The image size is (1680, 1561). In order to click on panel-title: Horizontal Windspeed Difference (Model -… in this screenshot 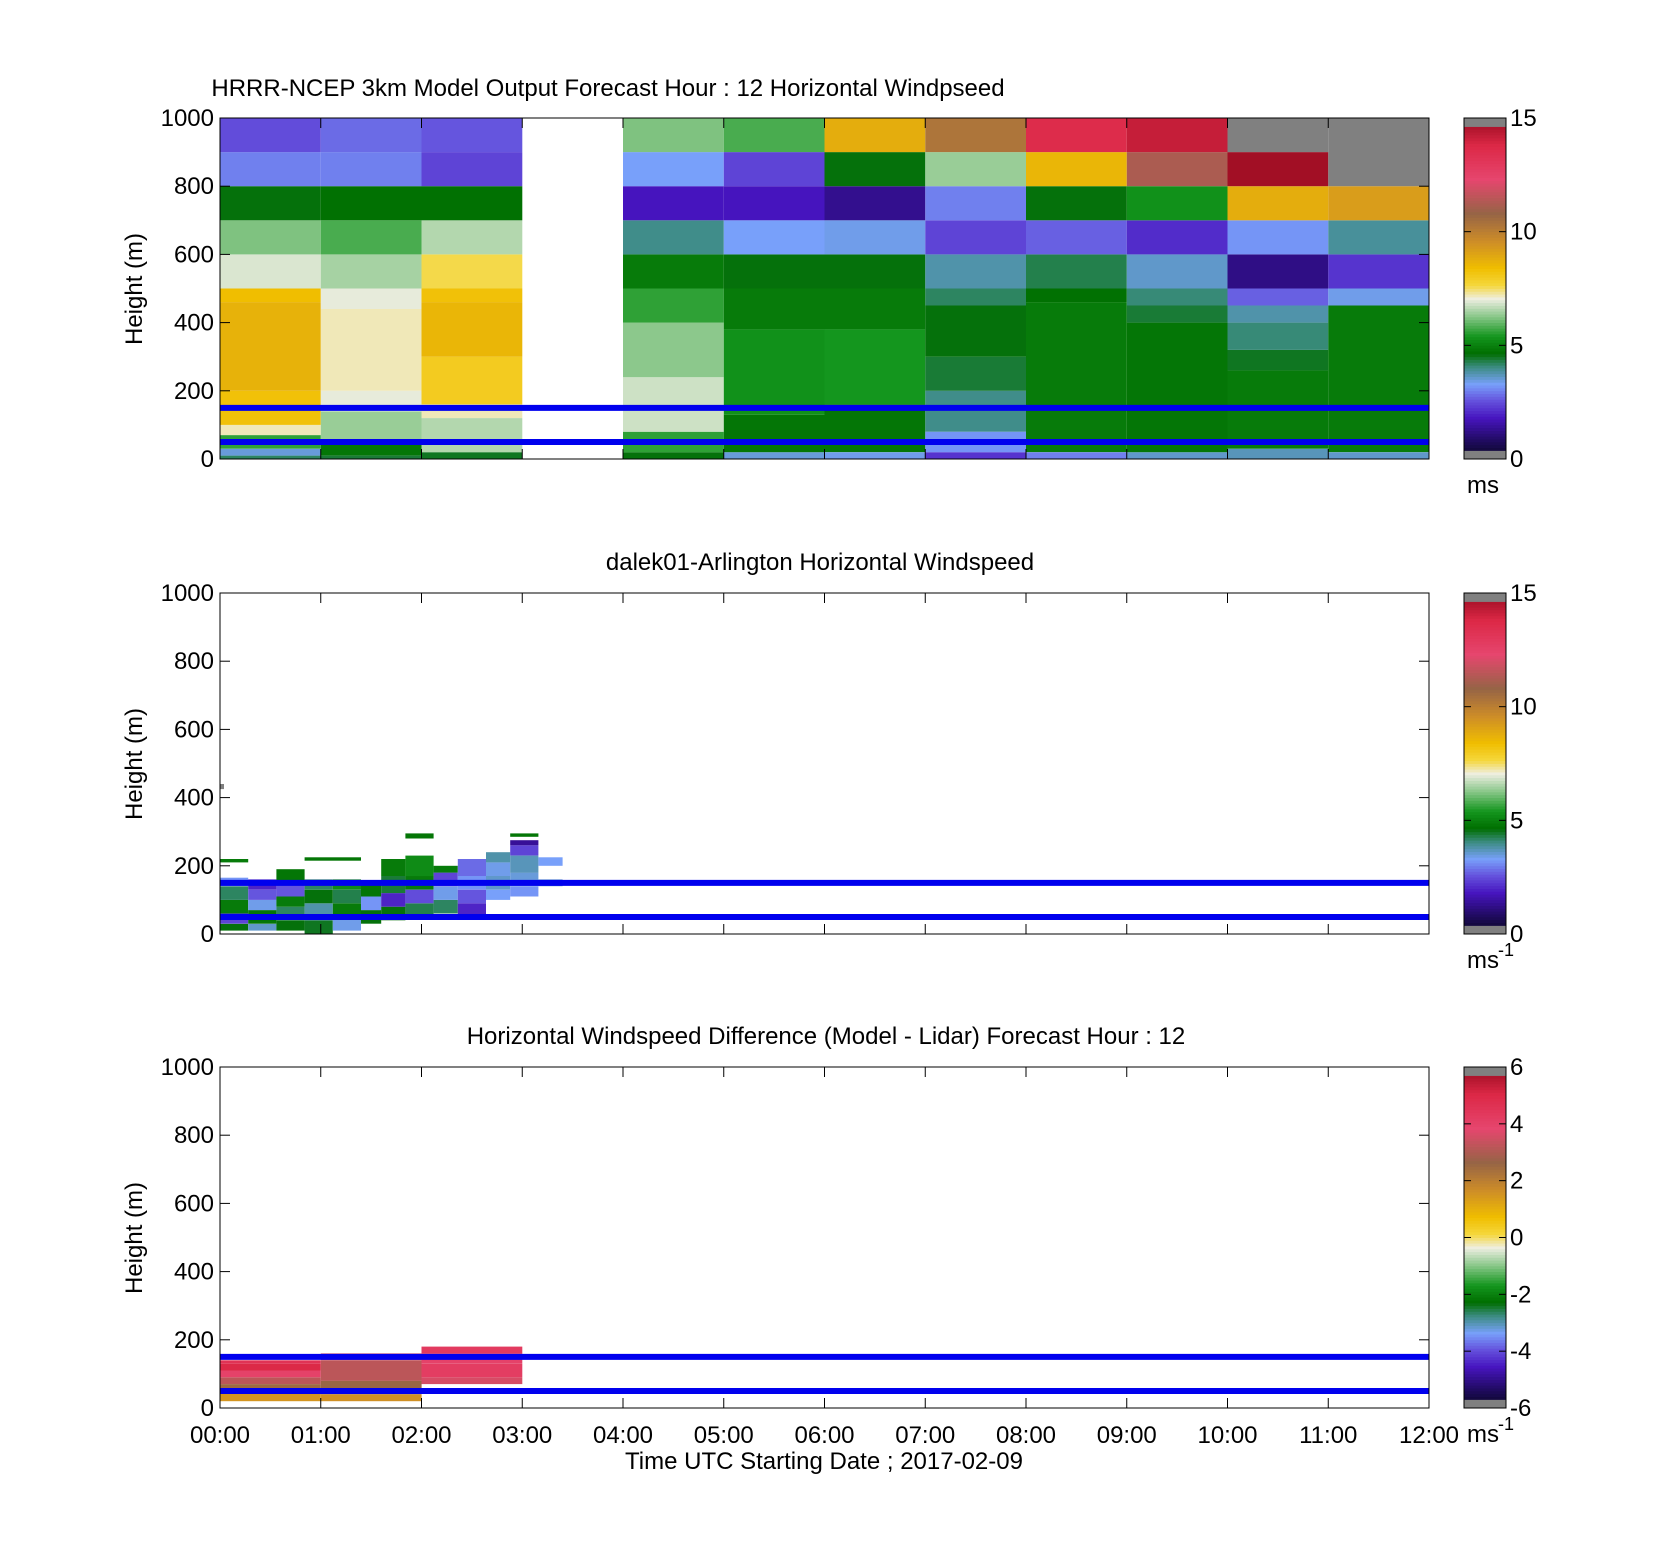, I will do `click(826, 1036)`.